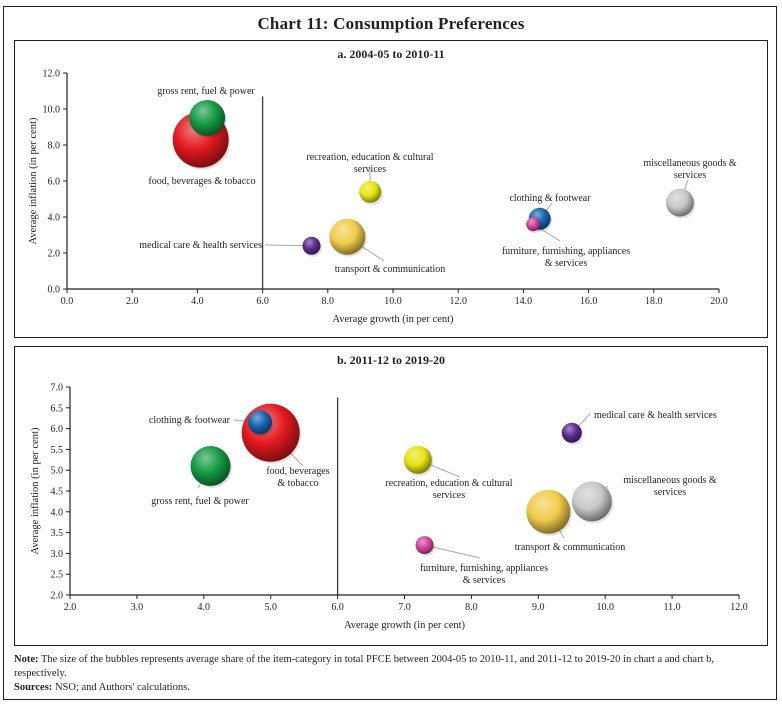 This screenshot has width=782, height=707. What do you see at coordinates (122, 687) in the screenshot?
I see `sources-text: NSO; and Authors' calculations.` at bounding box center [122, 687].